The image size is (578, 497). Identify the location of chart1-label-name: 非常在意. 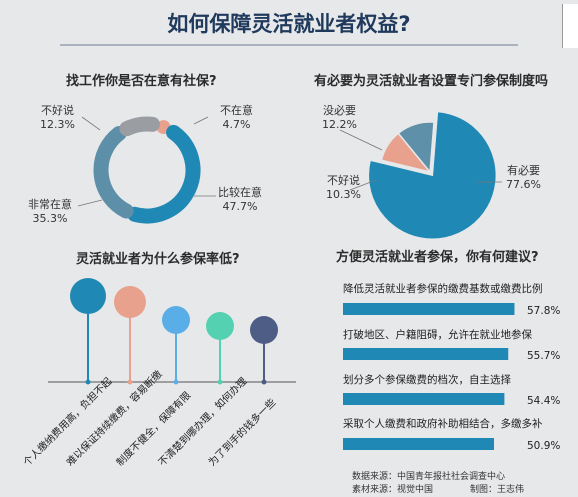
(50, 204).